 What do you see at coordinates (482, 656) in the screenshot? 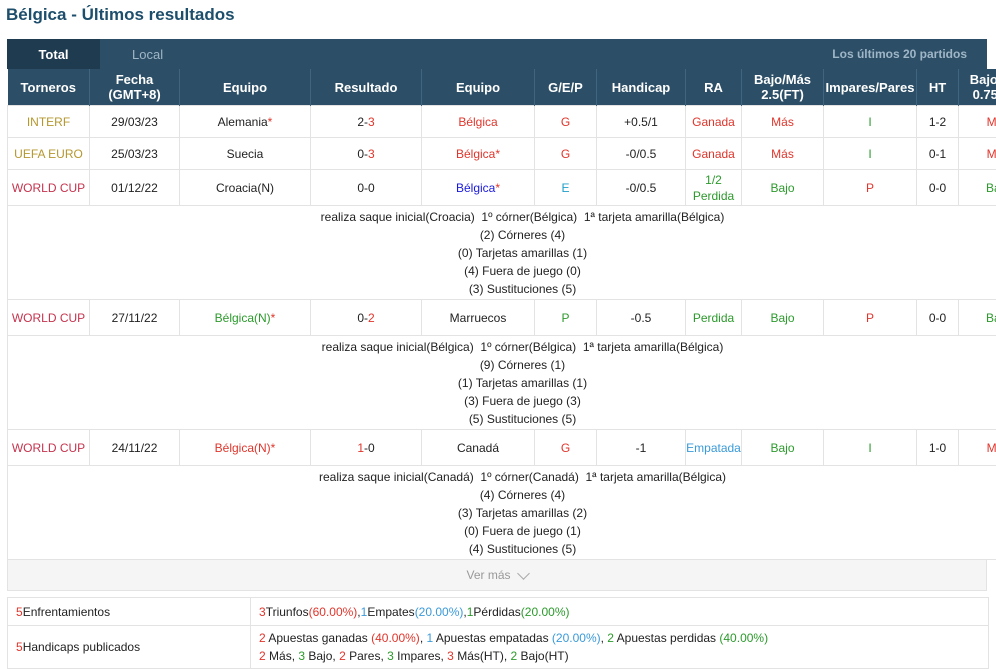
I see `summary-part: Más(HT),` at bounding box center [482, 656].